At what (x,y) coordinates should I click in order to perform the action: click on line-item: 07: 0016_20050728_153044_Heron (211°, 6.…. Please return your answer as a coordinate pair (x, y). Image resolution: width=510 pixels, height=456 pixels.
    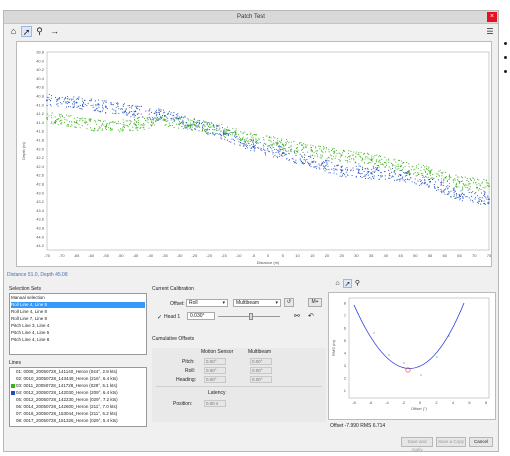
    Looking at the image, I should click on (64, 414).